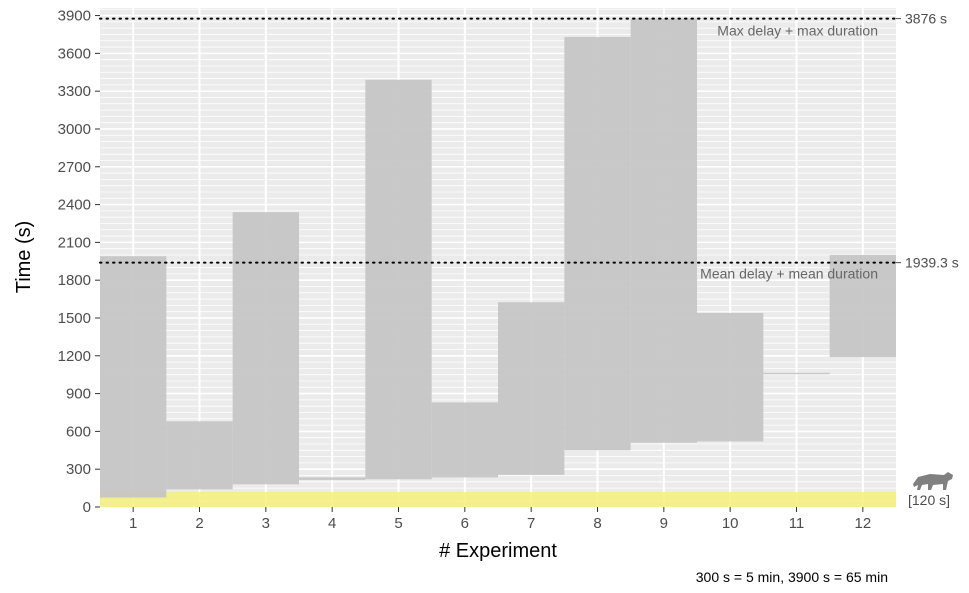  Describe the element at coordinates (730, 523) in the screenshot. I see `x-tick-label: 10` at that location.